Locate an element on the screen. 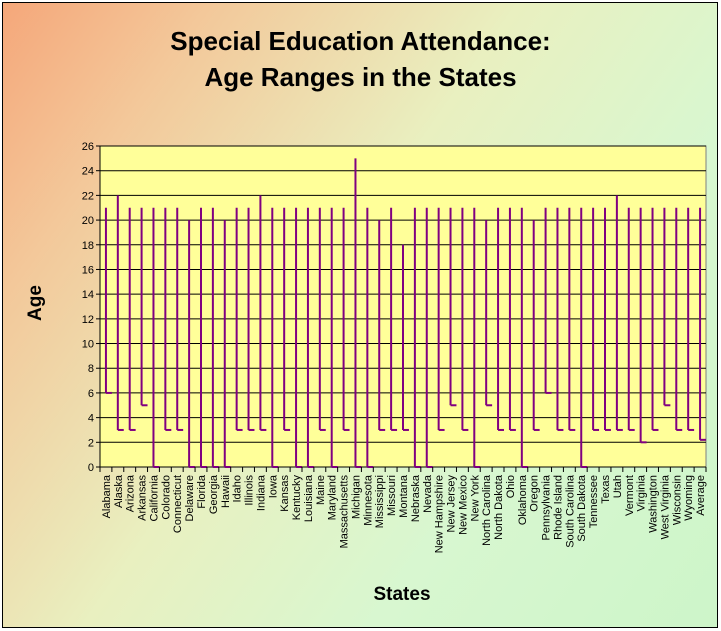 The image size is (721, 631). y-tick-label: 4 is located at coordinates (91, 419).